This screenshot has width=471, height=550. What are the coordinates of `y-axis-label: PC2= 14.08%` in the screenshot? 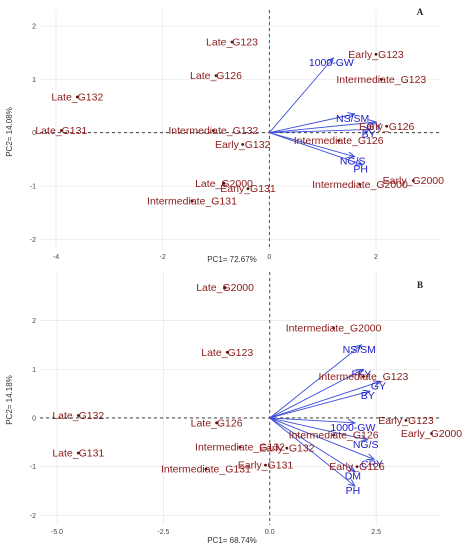 It's located at (9, 132).